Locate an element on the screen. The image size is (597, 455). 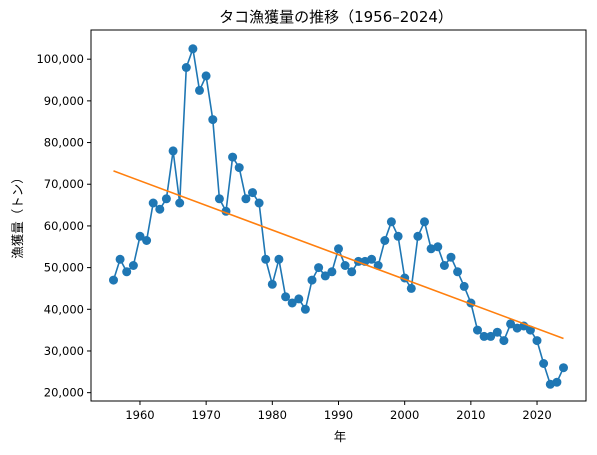
y-tick-label: 90,000 is located at coordinates (64, 101).